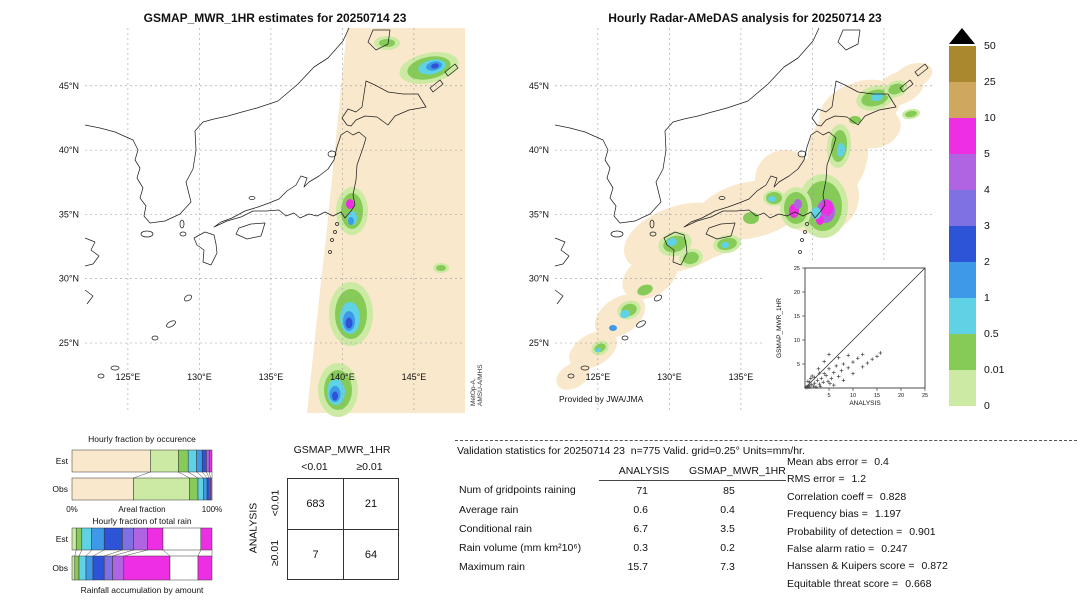 The image size is (1080, 612). What do you see at coordinates (128, 377) in the screenshot?
I see `lon-label: 125°E` at bounding box center [128, 377].